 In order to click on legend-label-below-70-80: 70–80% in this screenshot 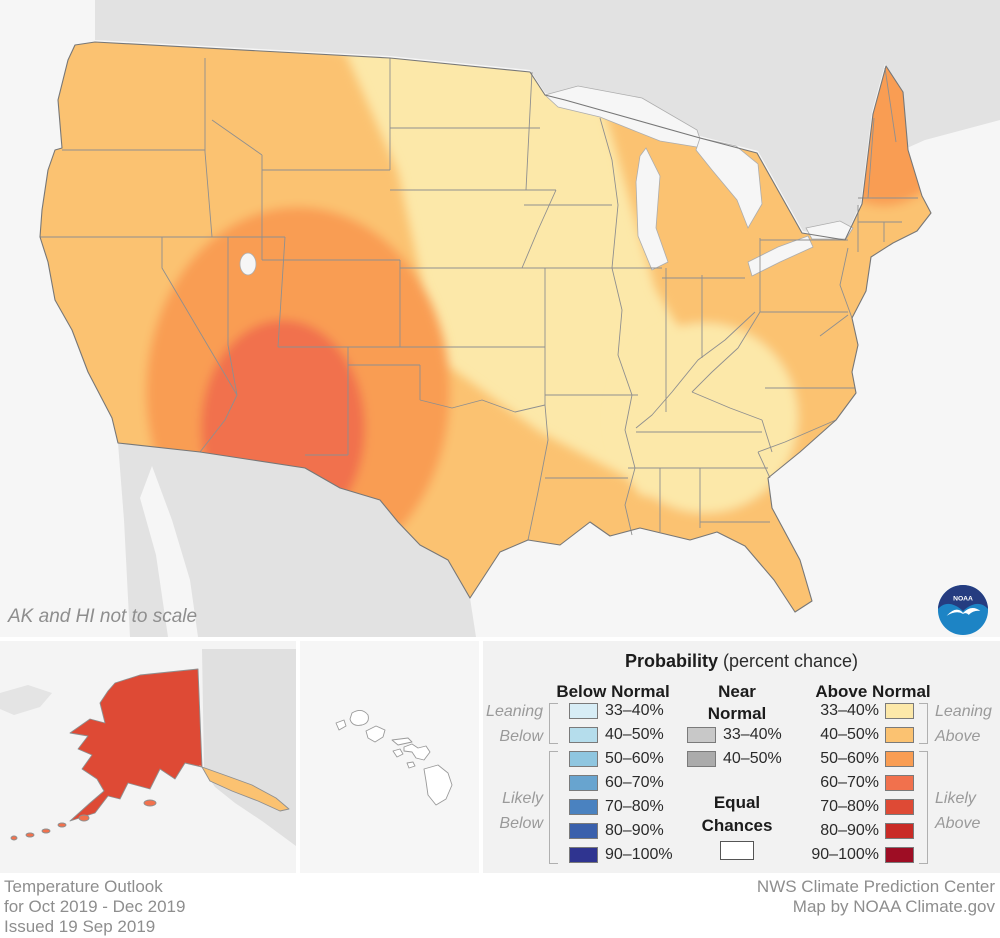, I will do `click(634, 806)`.